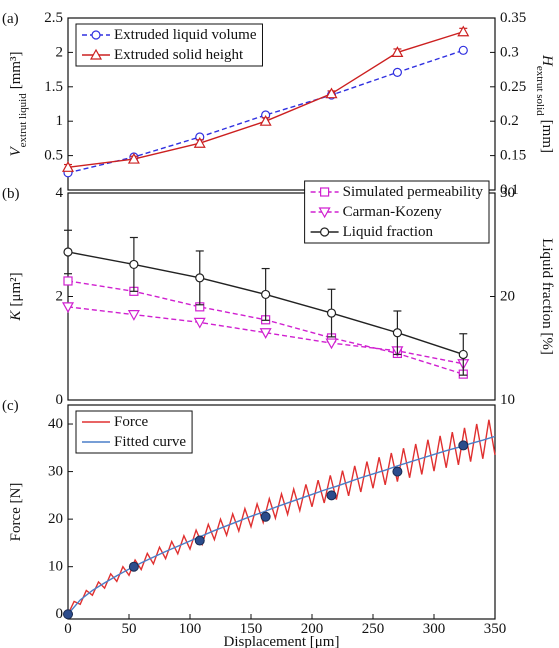 Image resolution: width=559 pixels, height=648 pixels. I want to click on y-tick-label: 2.5, so click(53, 18).